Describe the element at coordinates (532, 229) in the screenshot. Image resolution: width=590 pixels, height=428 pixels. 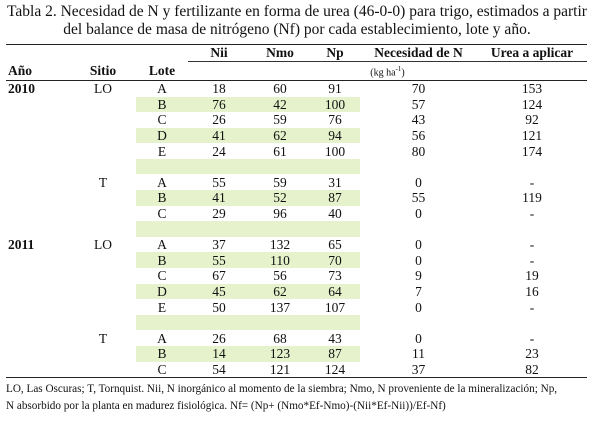
I see `cell-urea` at that location.